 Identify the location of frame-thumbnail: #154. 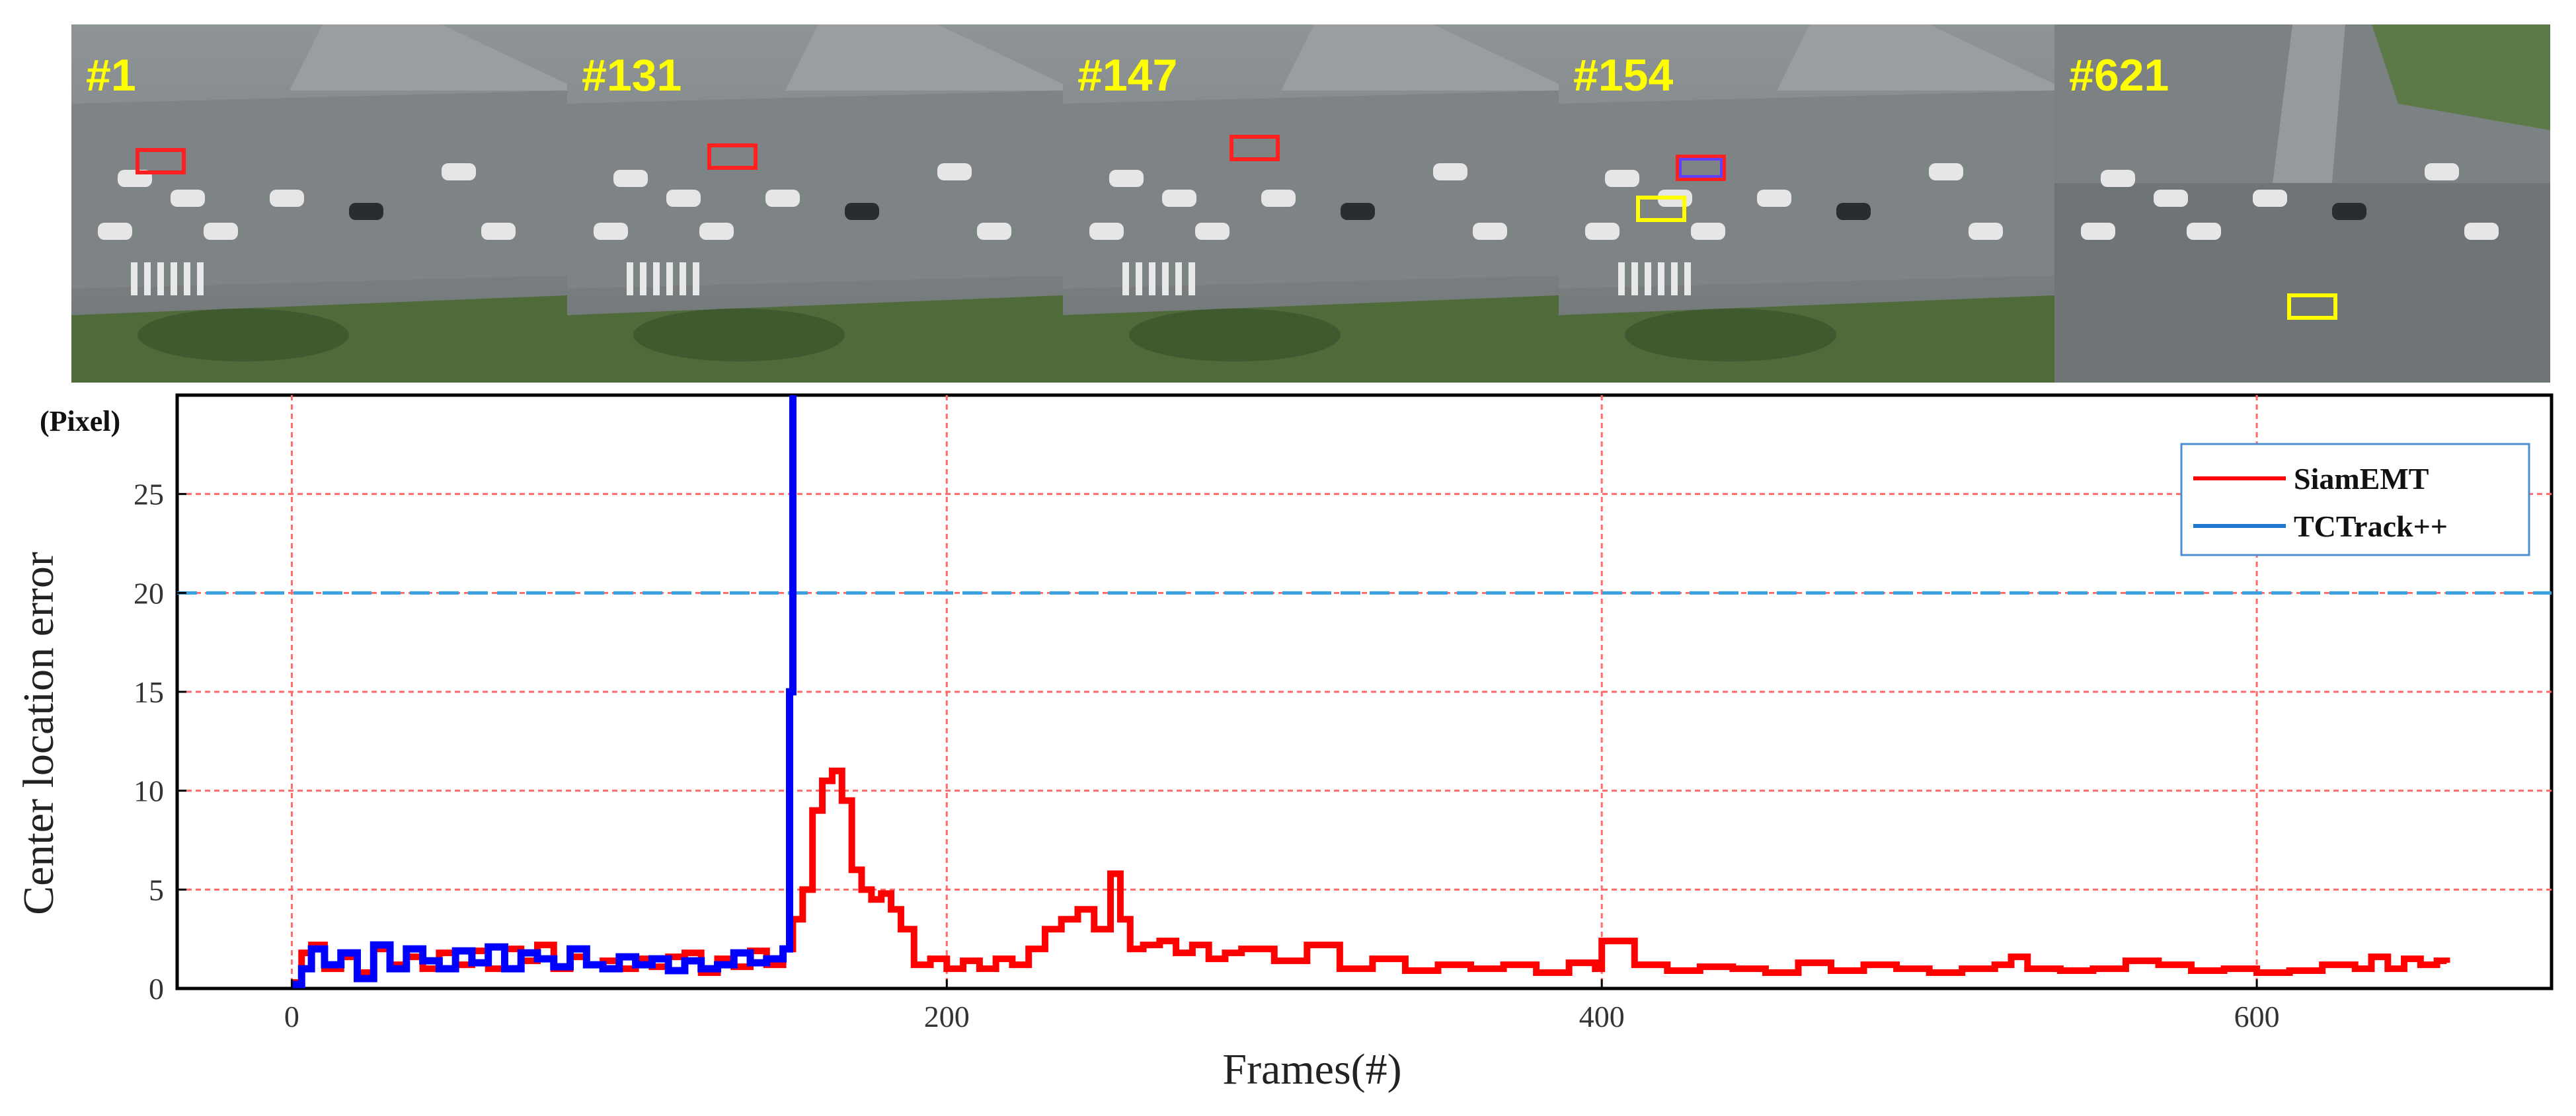
(1806, 203).